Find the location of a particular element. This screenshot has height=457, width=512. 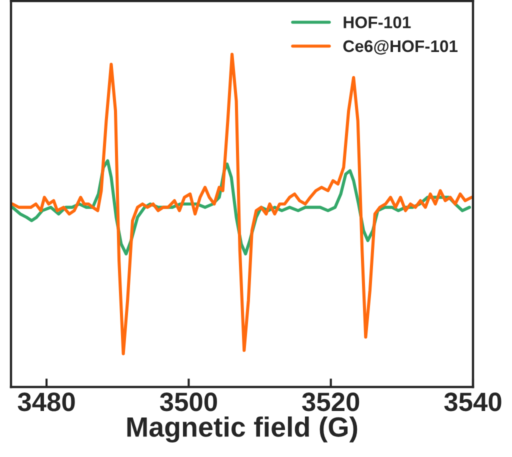

legend-label: Ce6@HOF-101 is located at coordinates (400, 47).